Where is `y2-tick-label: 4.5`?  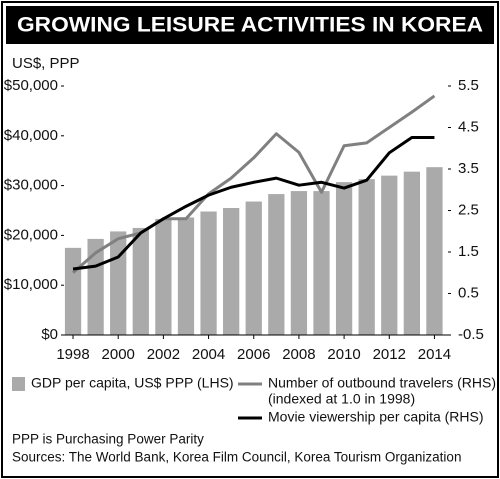
y2-tick-label: 4.5 is located at coordinates (468, 126).